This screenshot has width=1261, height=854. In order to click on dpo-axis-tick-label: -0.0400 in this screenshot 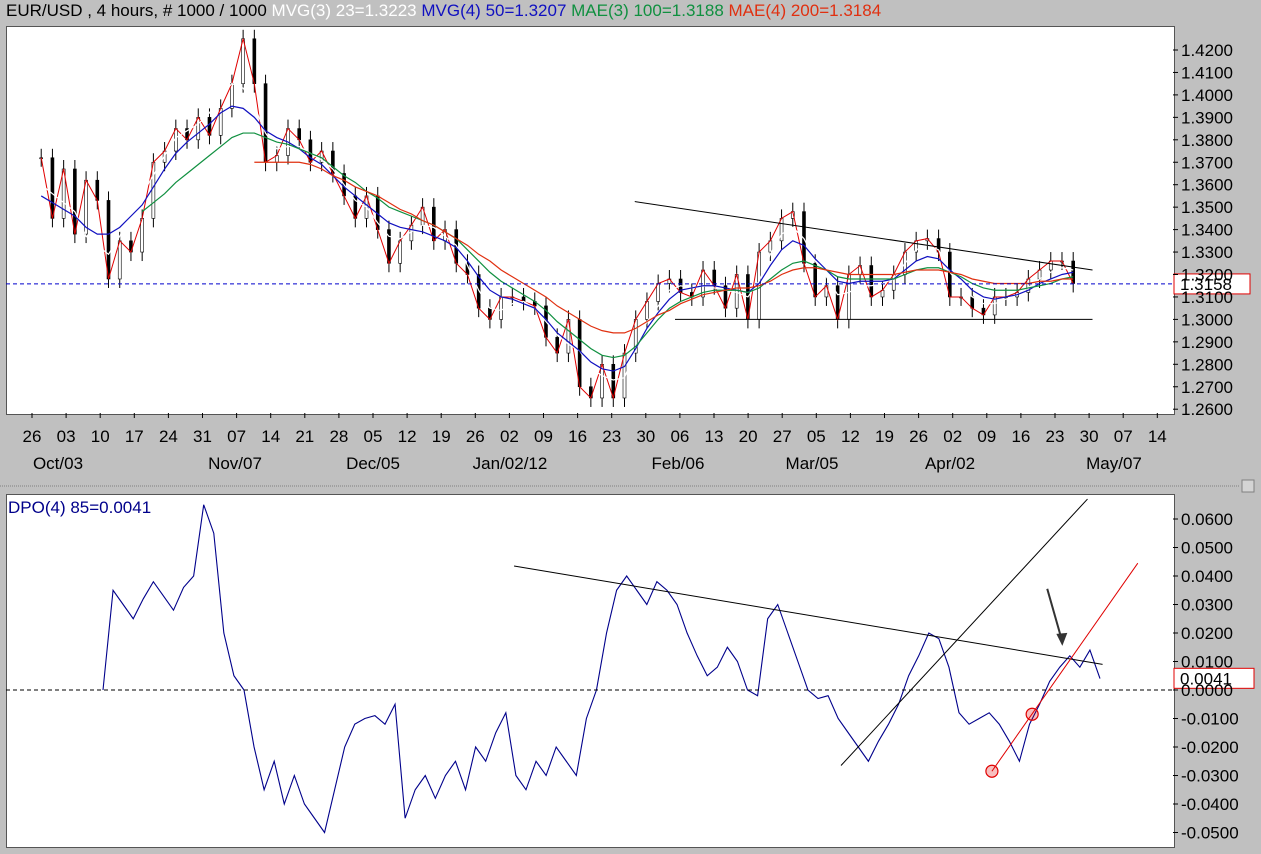, I will do `click(1210, 804)`.